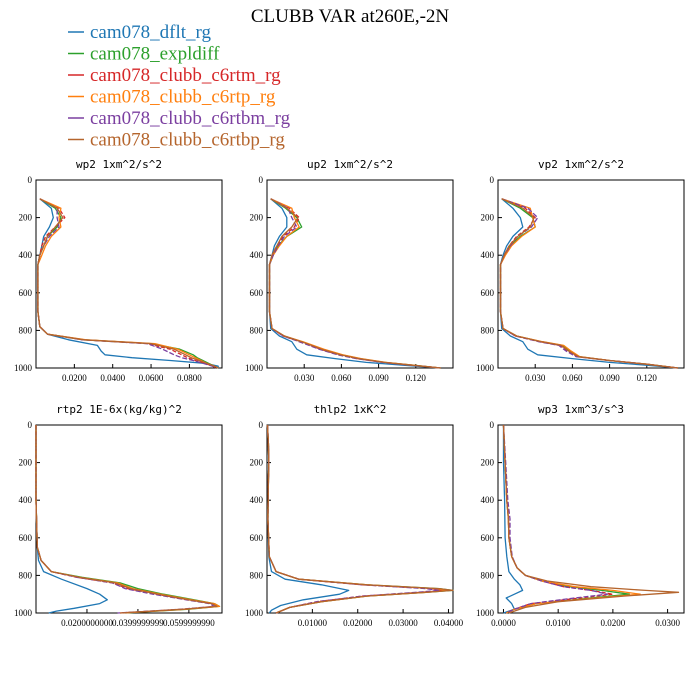 This screenshot has width=700, height=700. What do you see at coordinates (119, 164) in the screenshot?
I see `panel-title: wp2 1xm^2/s^2` at bounding box center [119, 164].